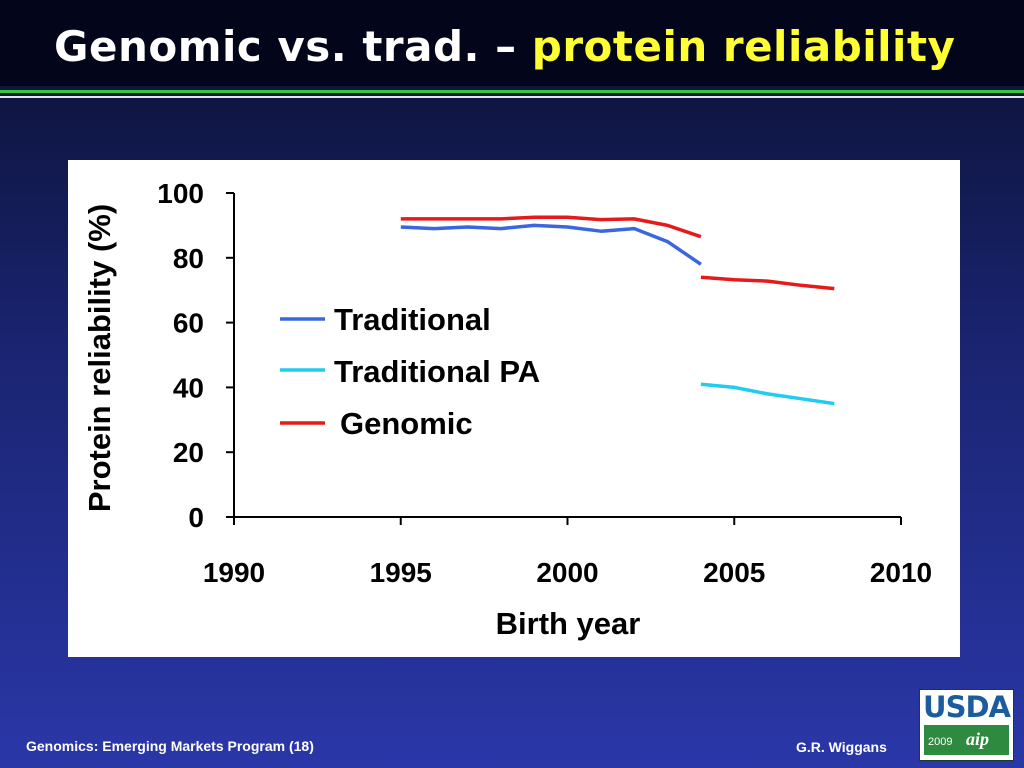 Image resolution: width=1024 pixels, height=768 pixels. What do you see at coordinates (188, 387) in the screenshot?
I see `y-tick-label: 40` at bounding box center [188, 387].